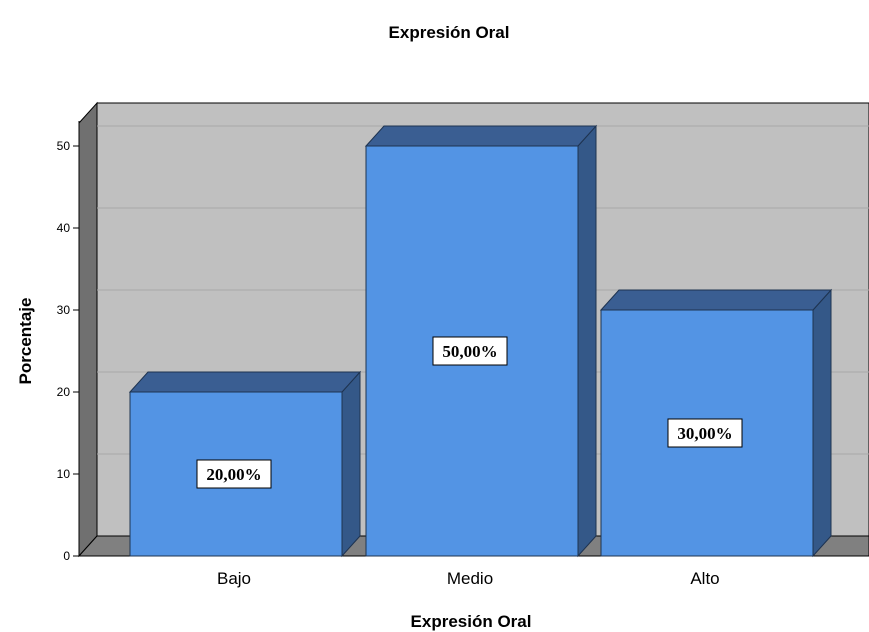 Image resolution: width=869 pixels, height=632 pixels. I want to click on data-label-text: 20,00%, so click(233, 474).